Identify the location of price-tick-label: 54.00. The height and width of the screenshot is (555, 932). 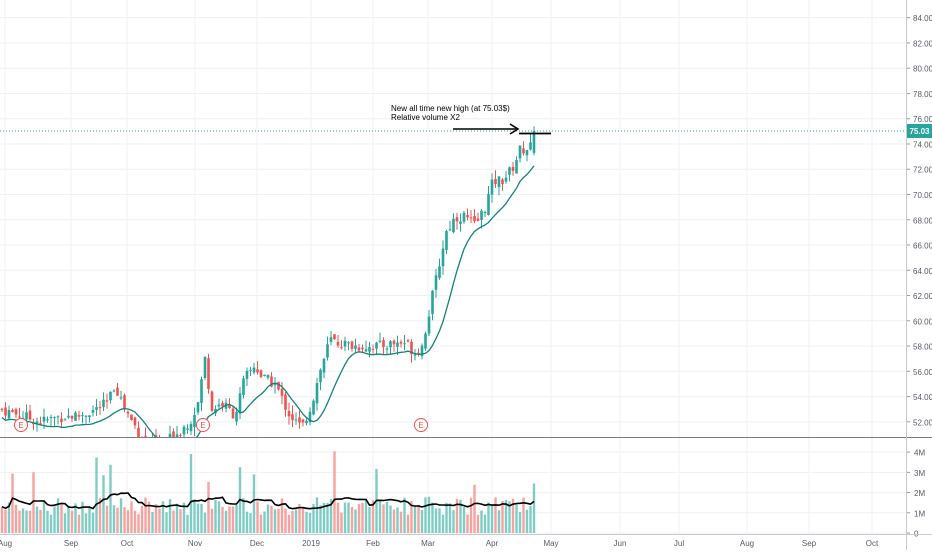
(922, 397).